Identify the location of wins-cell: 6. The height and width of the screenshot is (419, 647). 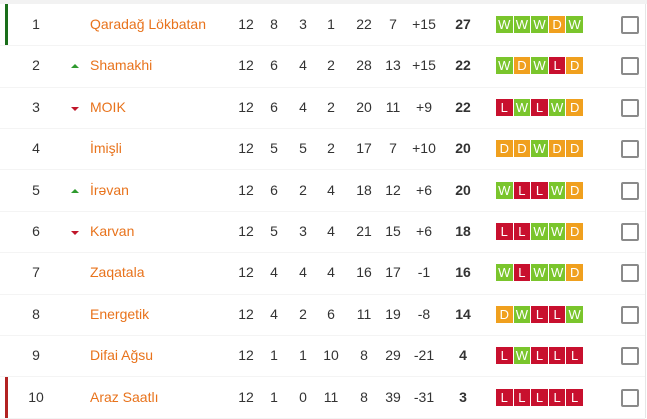
(274, 189).